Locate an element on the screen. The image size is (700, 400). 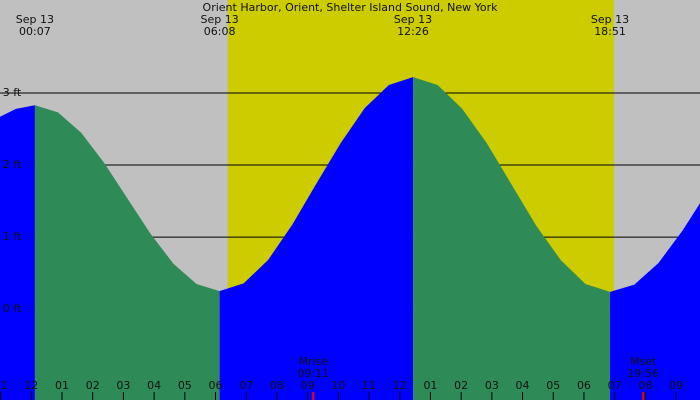
extreme-time: 06:08 is located at coordinates (220, 31).